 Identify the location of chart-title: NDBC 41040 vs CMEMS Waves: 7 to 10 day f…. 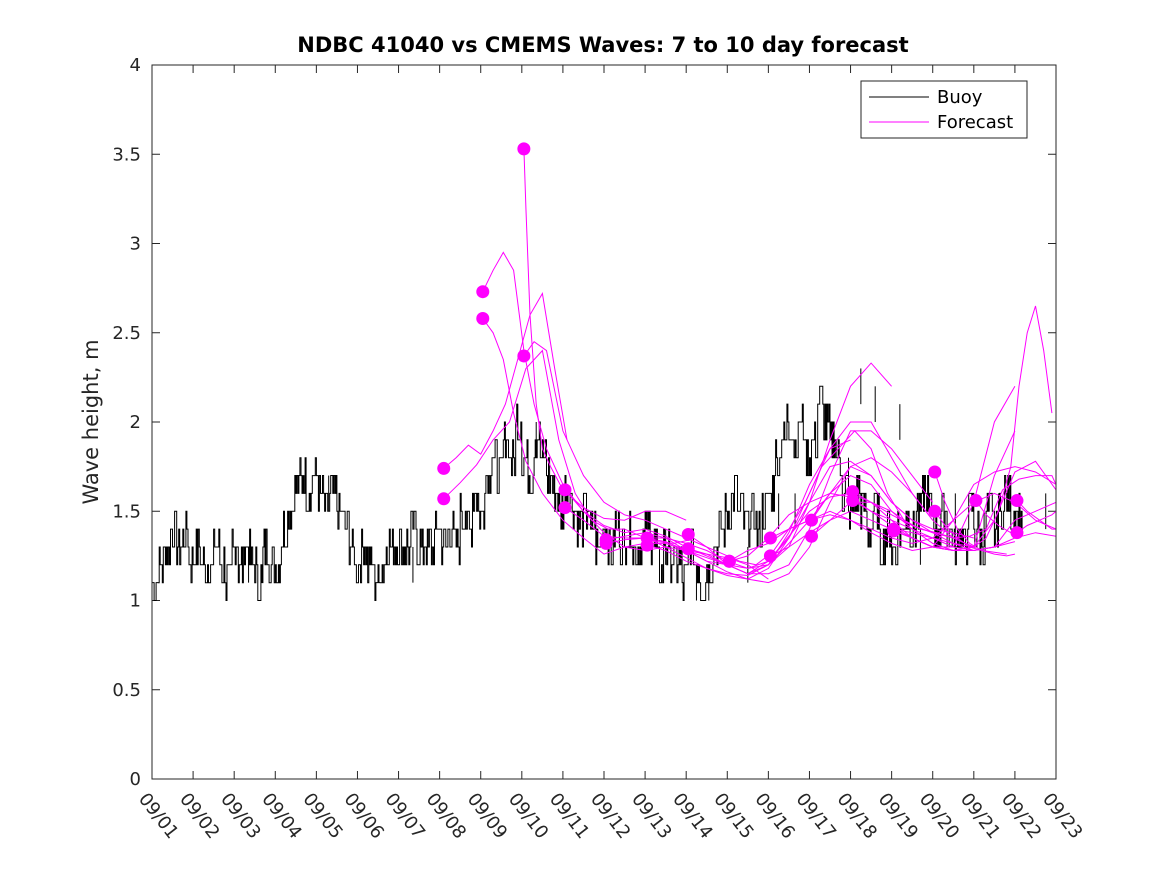
(602, 45).